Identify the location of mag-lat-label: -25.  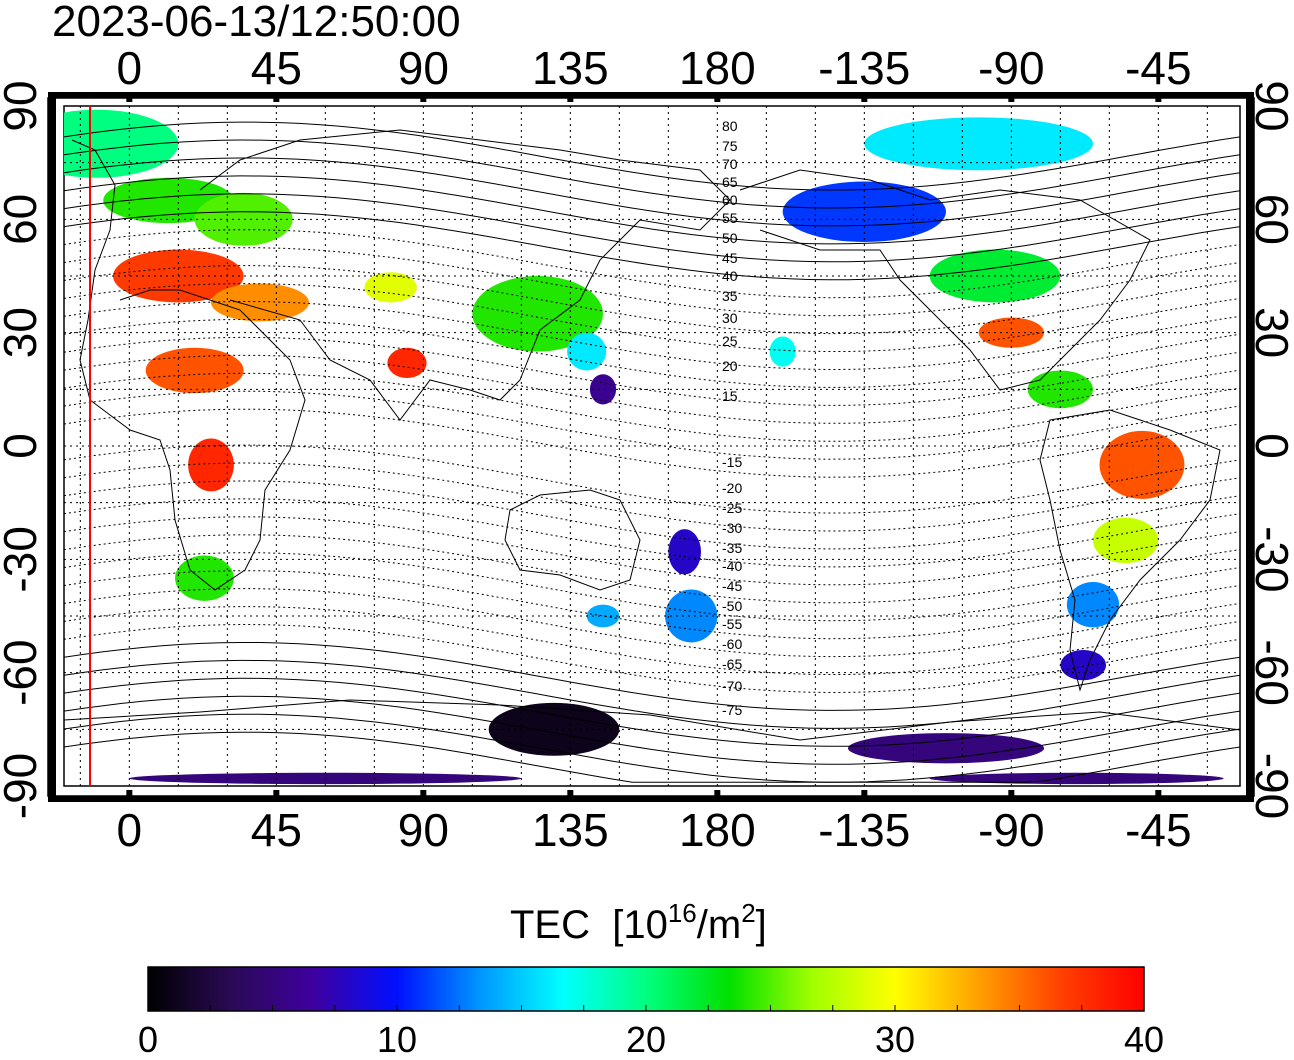
(732, 508).